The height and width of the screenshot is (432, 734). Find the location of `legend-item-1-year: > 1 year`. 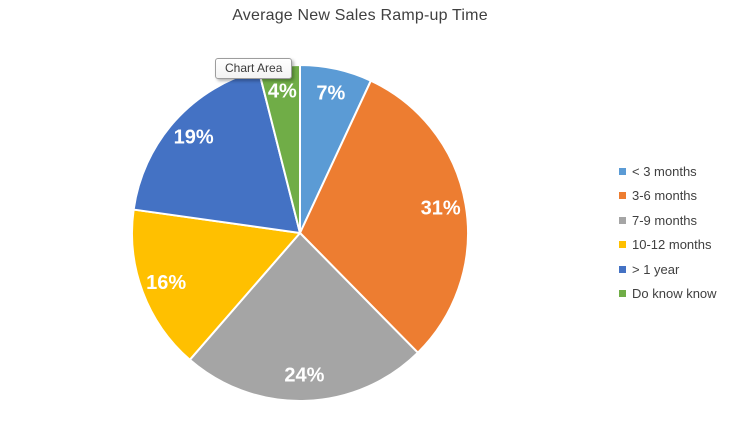

legend-item-1-year: > 1 year is located at coordinates (668, 269).